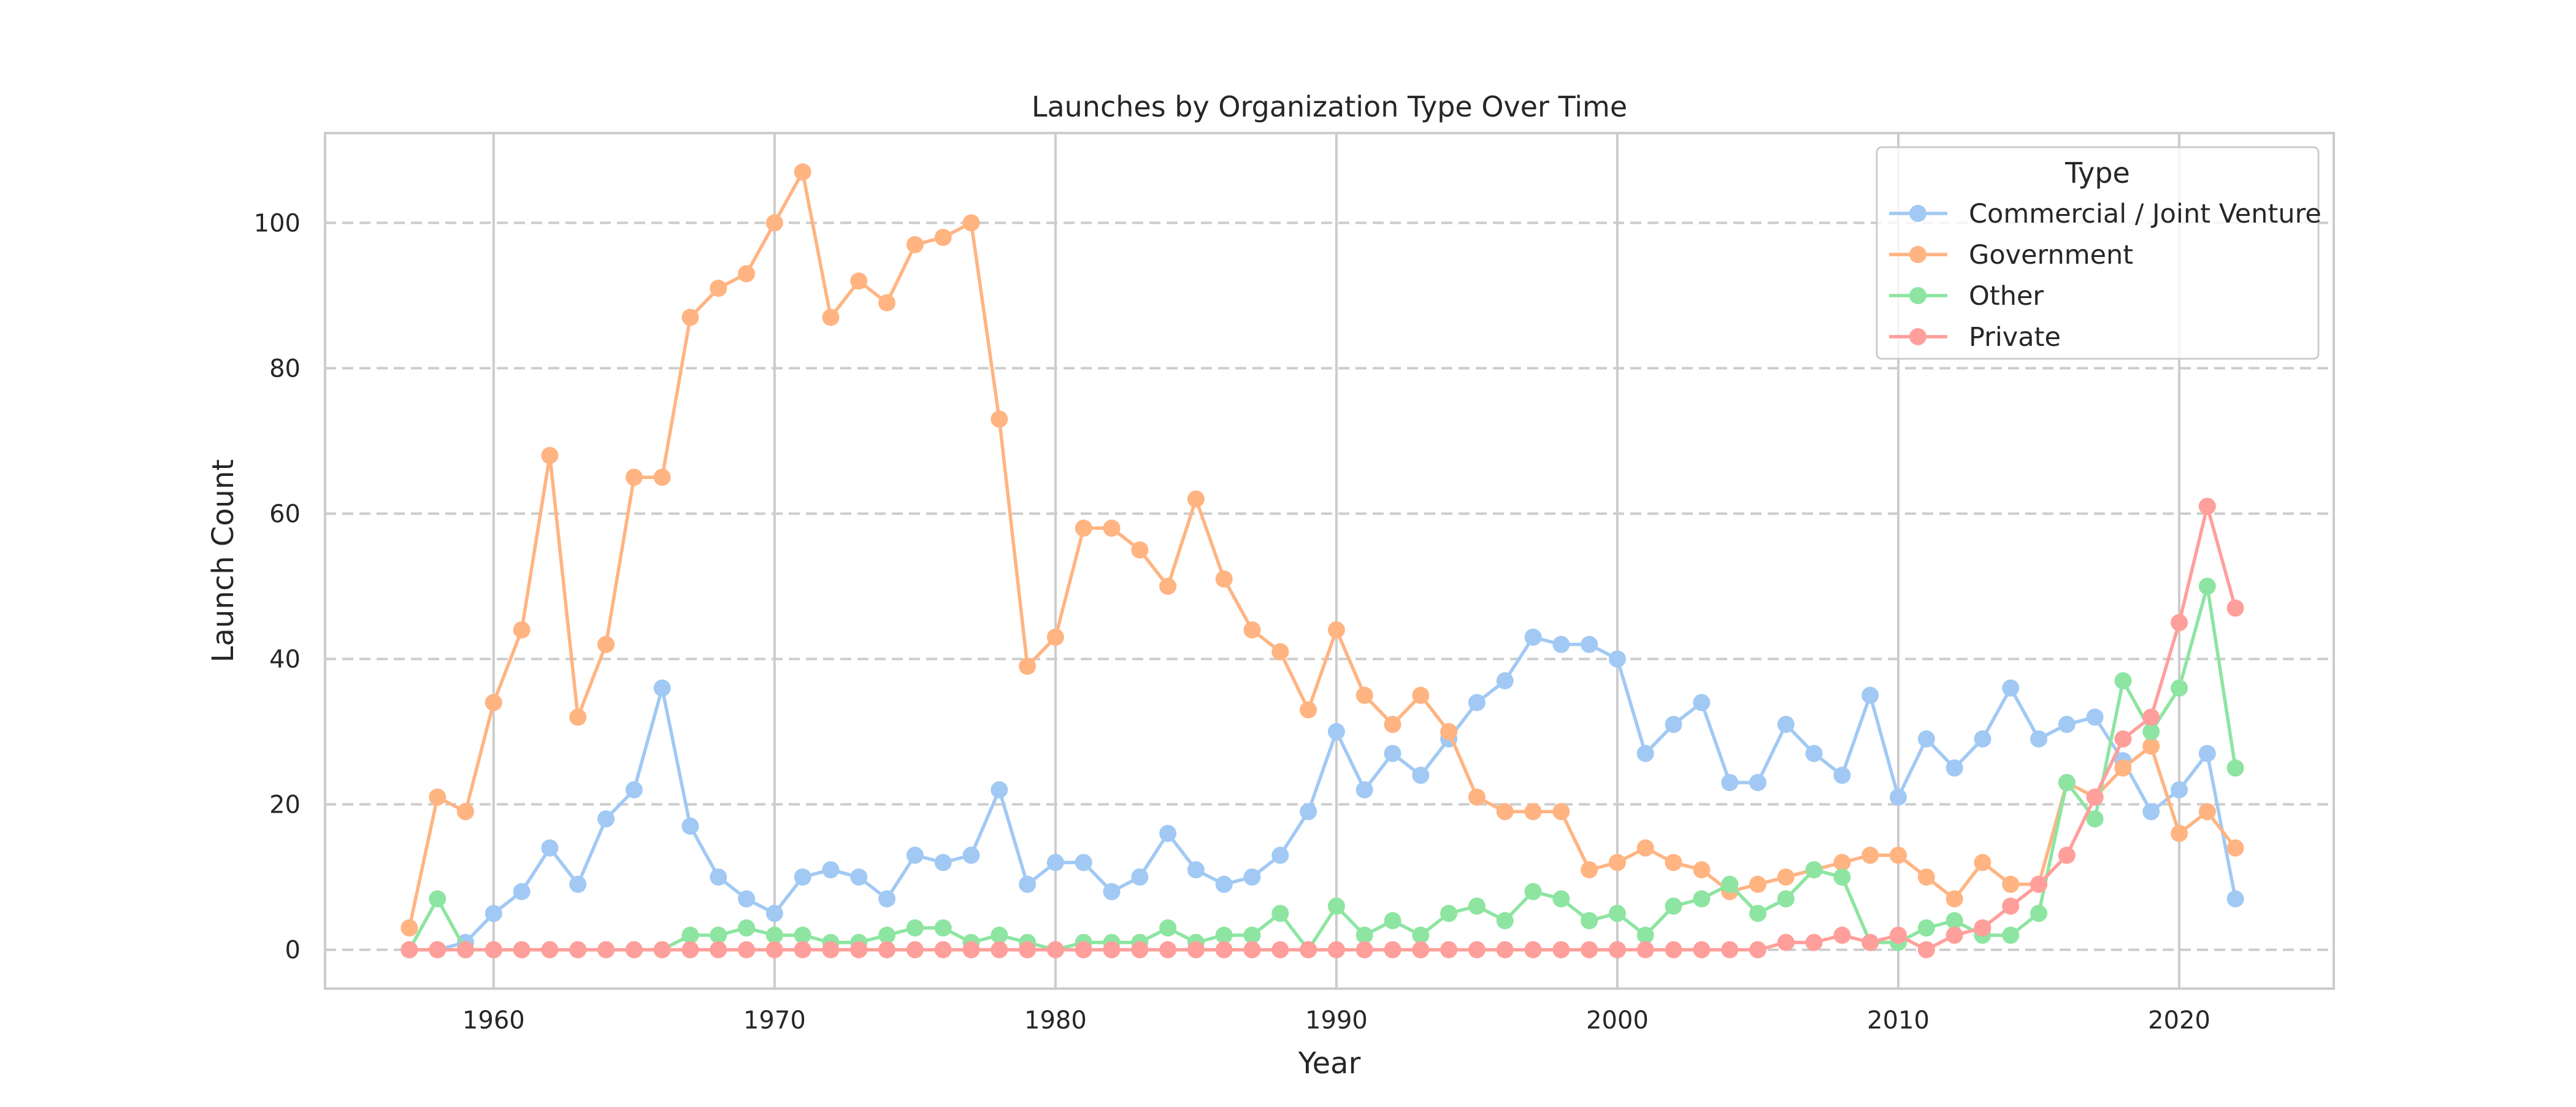  Describe the element at coordinates (2051, 255) in the screenshot. I see `legend-label: Government` at that location.